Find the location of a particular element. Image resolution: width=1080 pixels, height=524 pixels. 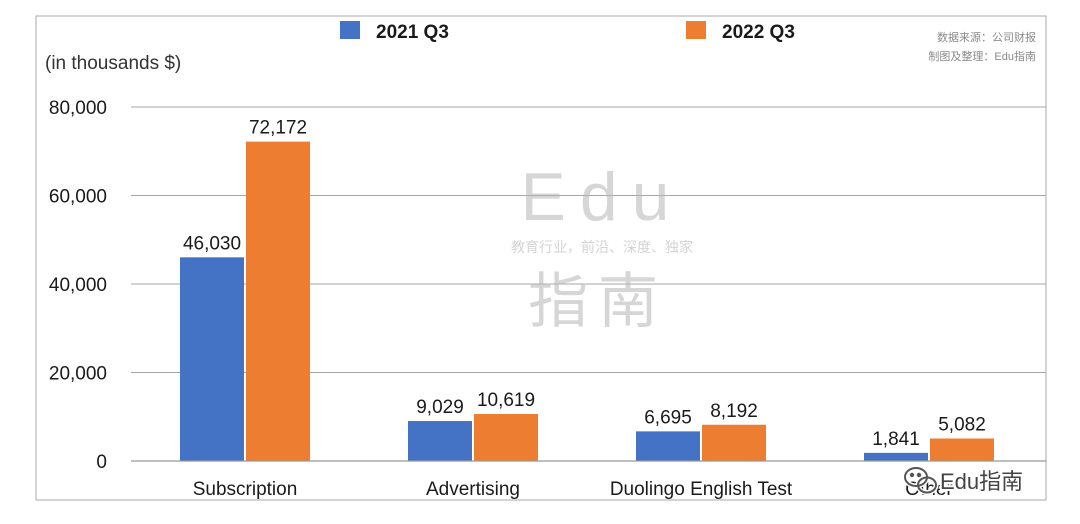

bar-value-label: 5,082 is located at coordinates (962, 425).